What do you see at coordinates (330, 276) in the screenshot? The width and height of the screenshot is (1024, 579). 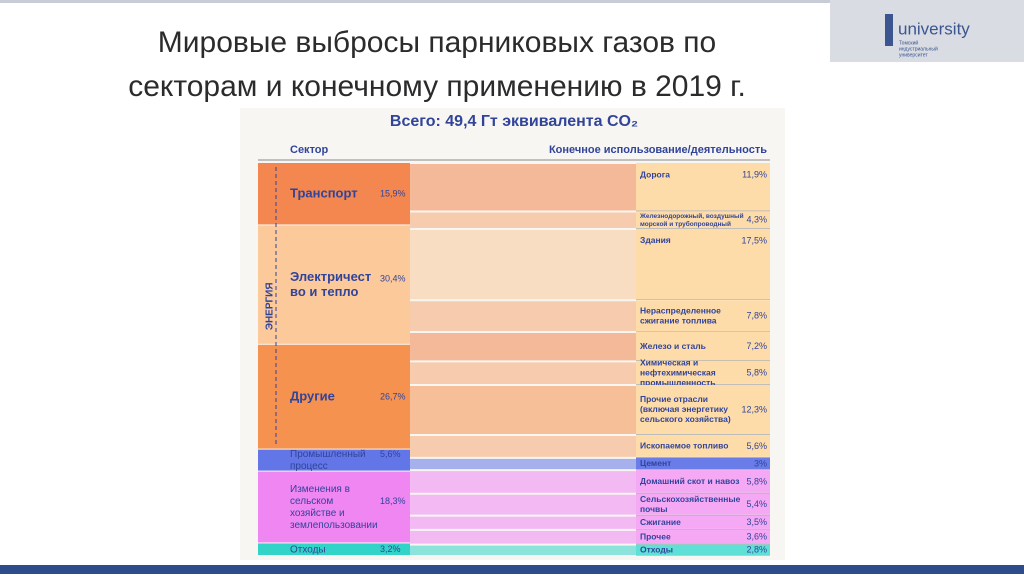 I see `source-label: Электричест` at bounding box center [330, 276].